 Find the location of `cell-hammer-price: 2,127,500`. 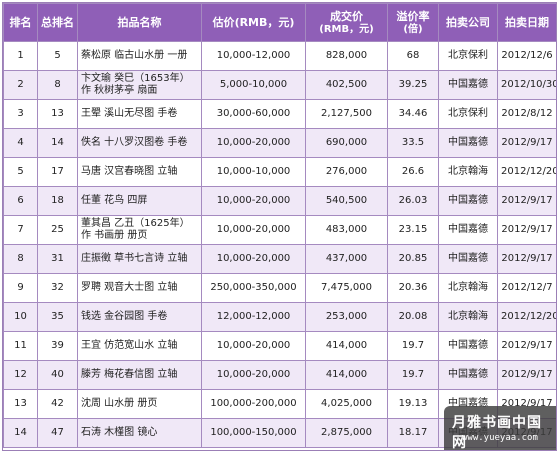

cell-hammer-price: 2,127,500 is located at coordinates (346, 114).